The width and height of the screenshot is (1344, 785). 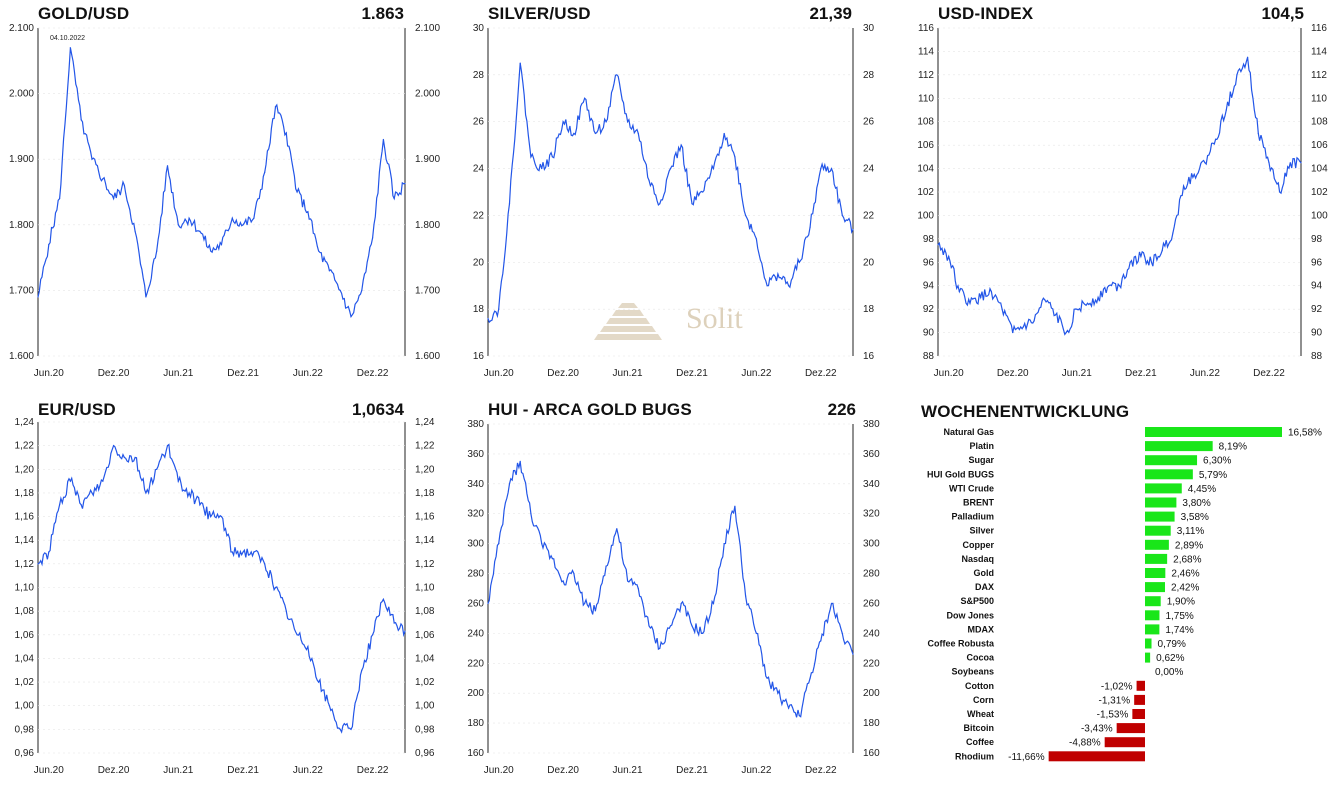 I want to click on y-tick-label: 280, so click(x=475, y=574).